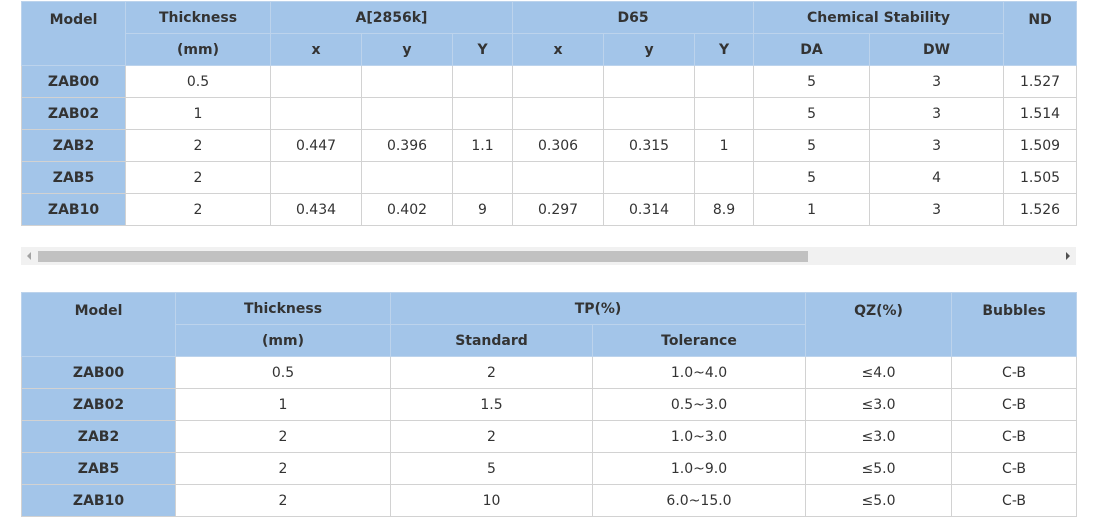 Image resolution: width=1093 pixels, height=528 pixels. Describe the element at coordinates (937, 49) in the screenshot. I see `subheader-dw: DW` at that location.